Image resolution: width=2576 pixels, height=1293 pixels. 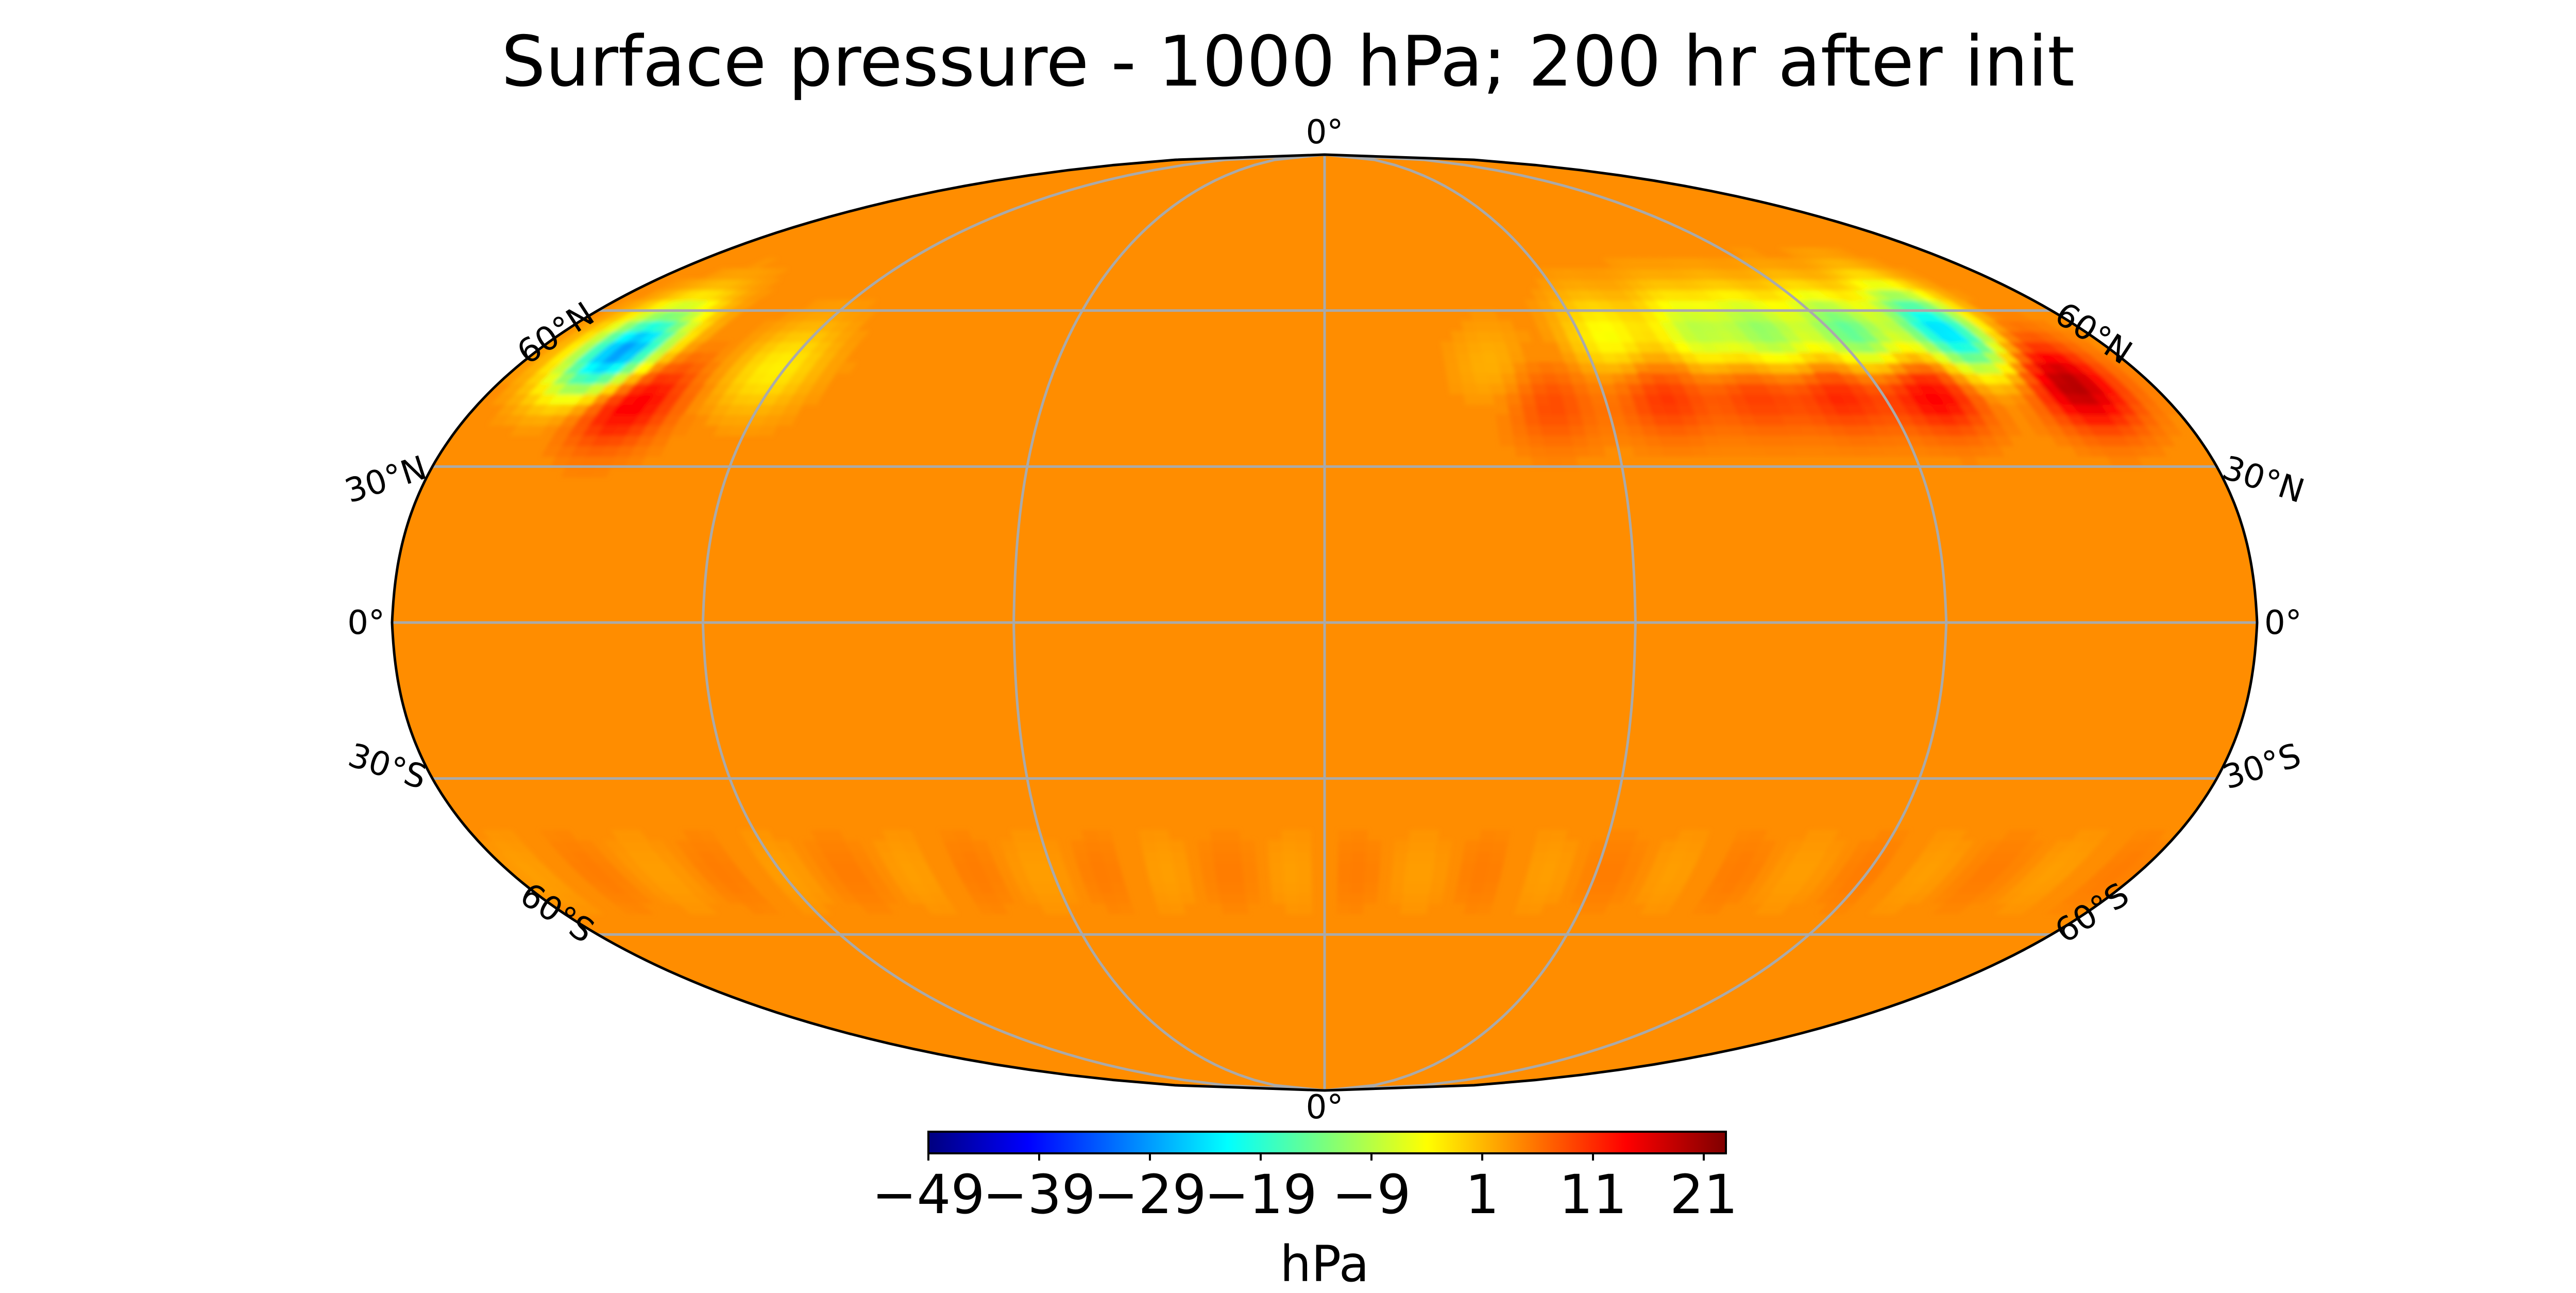 I want to click on lat-label-right-0: 0°, so click(x=2283, y=623).